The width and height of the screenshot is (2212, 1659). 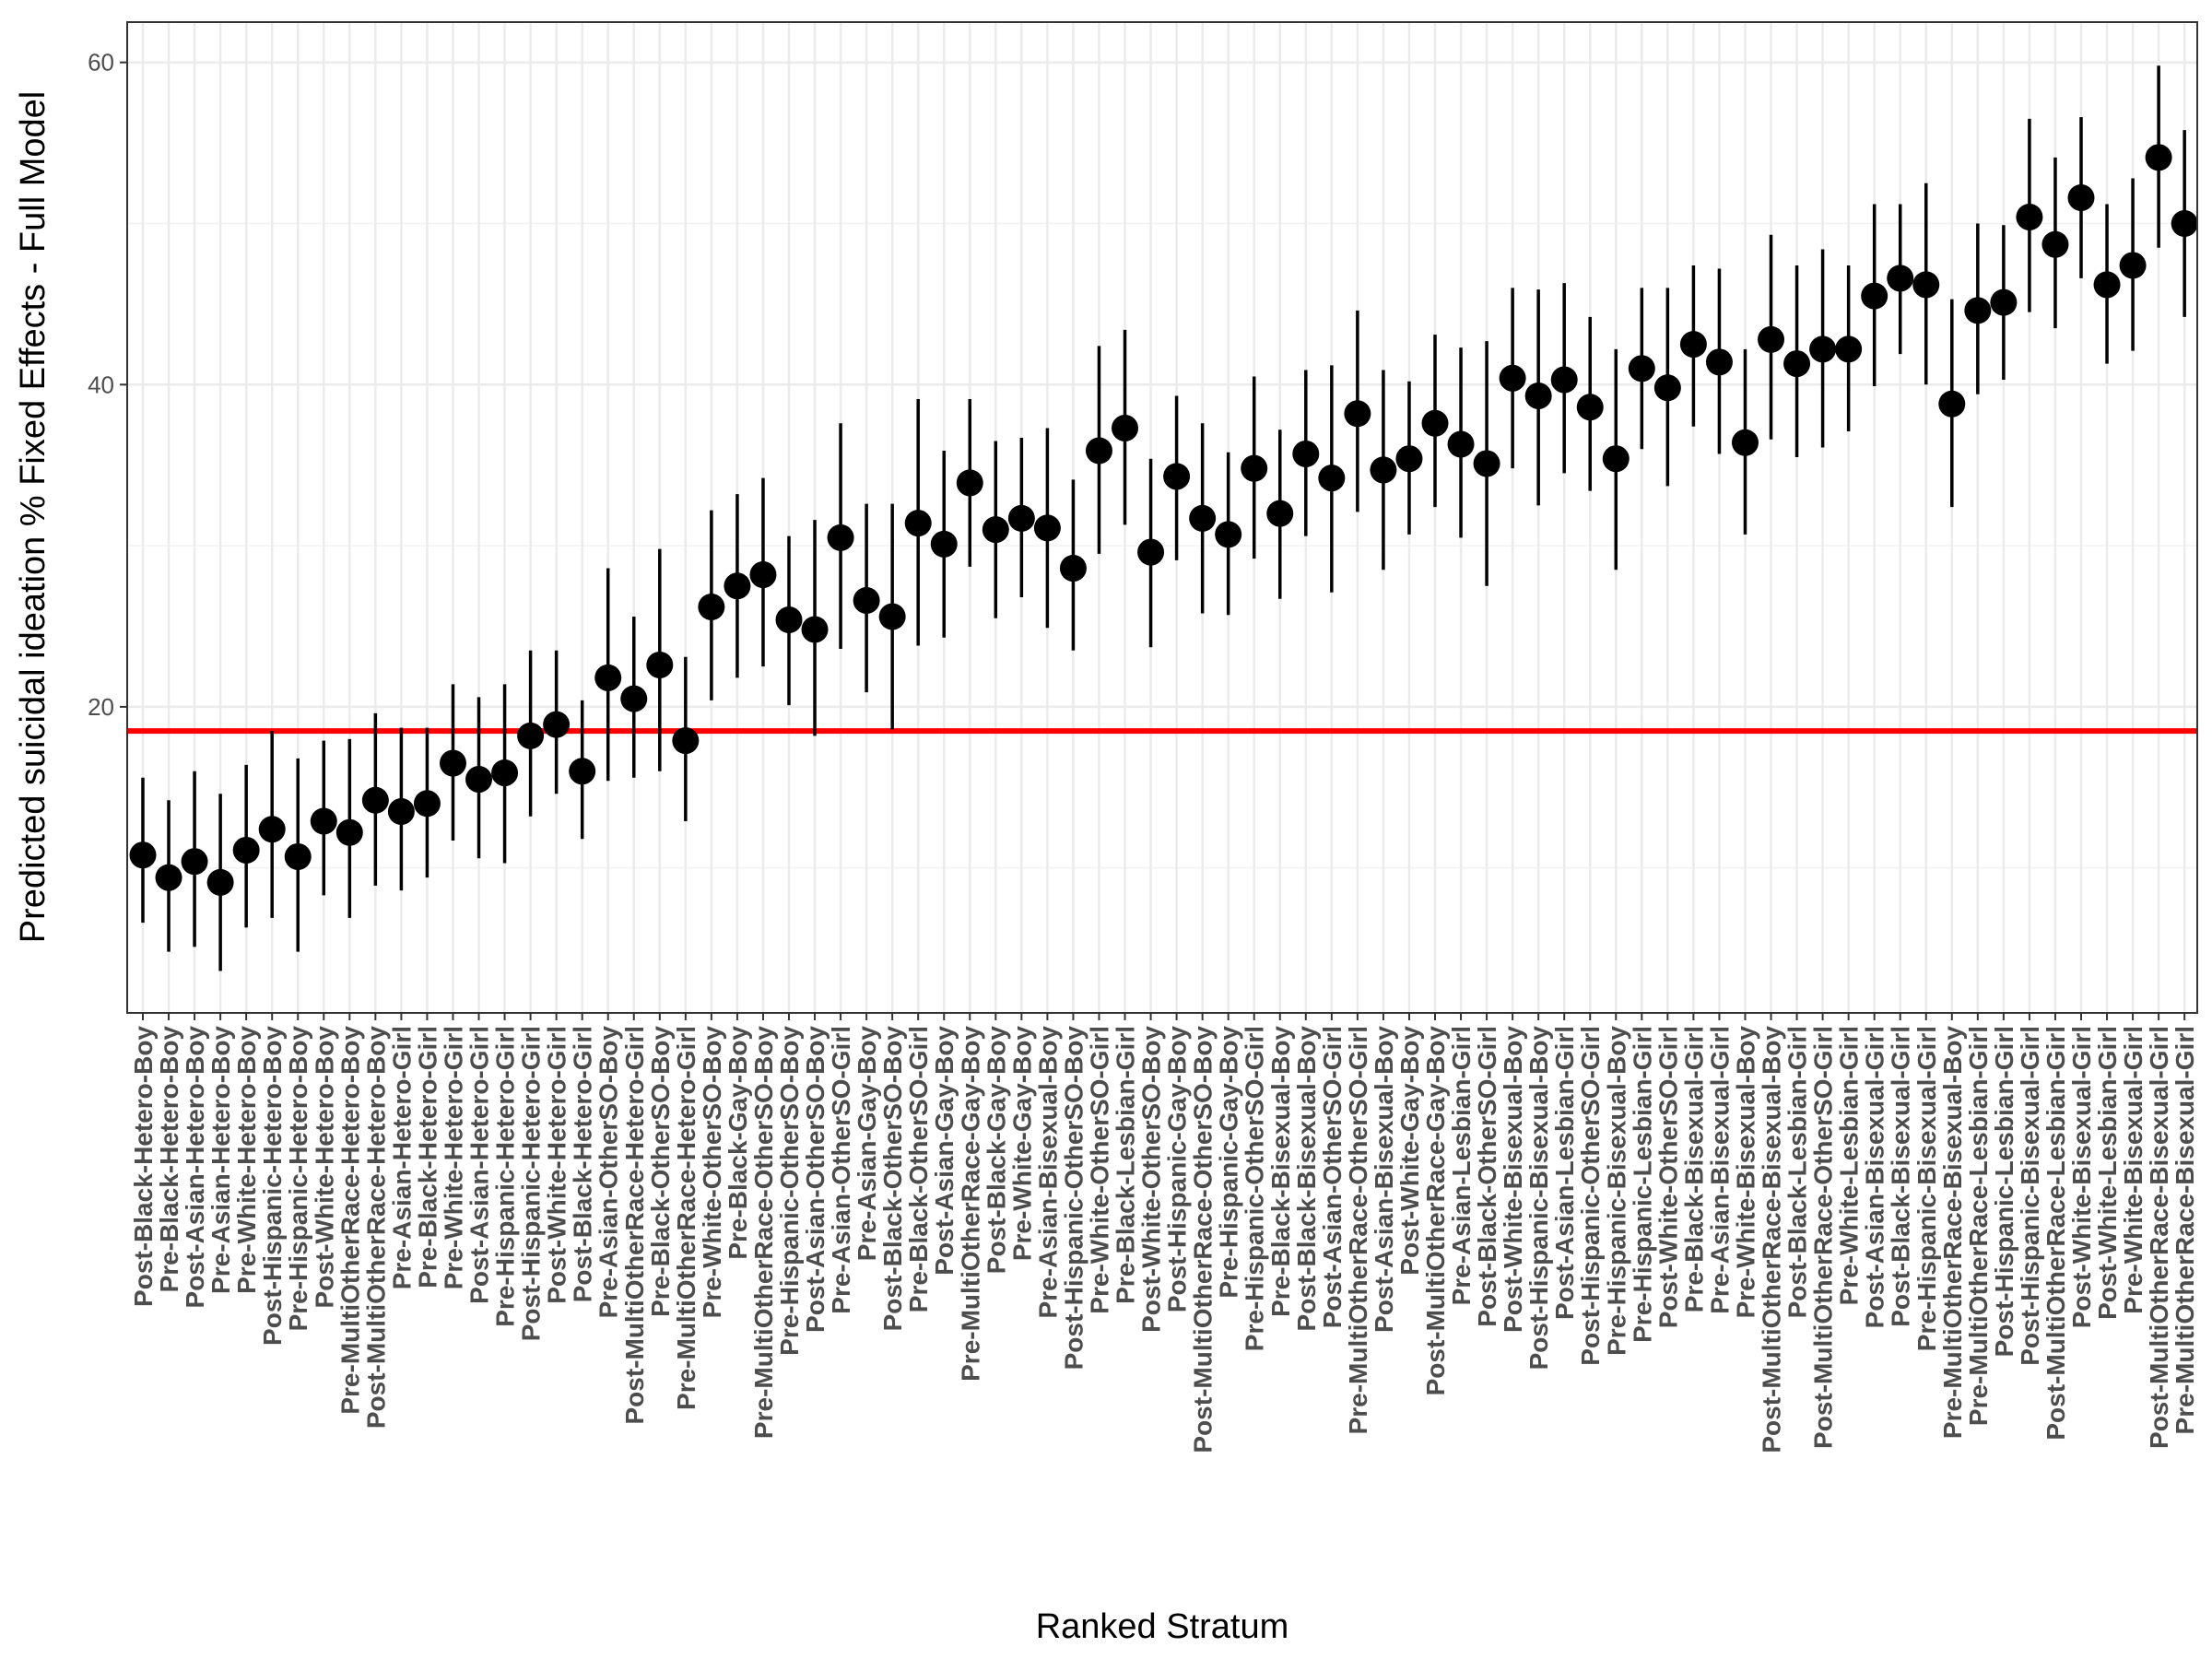 I want to click on x-tick-label: Post-White-Hetero-Girl, so click(x=557, y=1165).